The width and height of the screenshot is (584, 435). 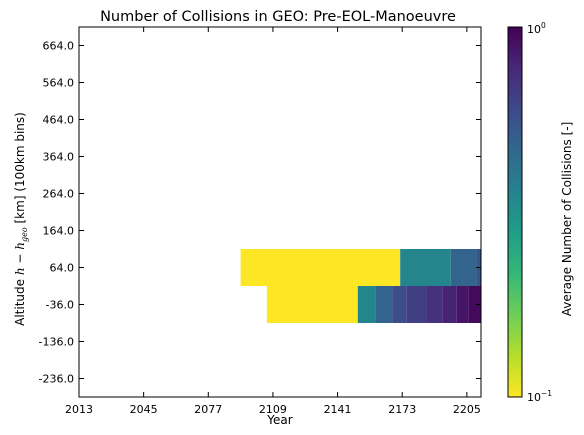 I want to click on y-axis-label-minus: −, so click(x=20, y=259).